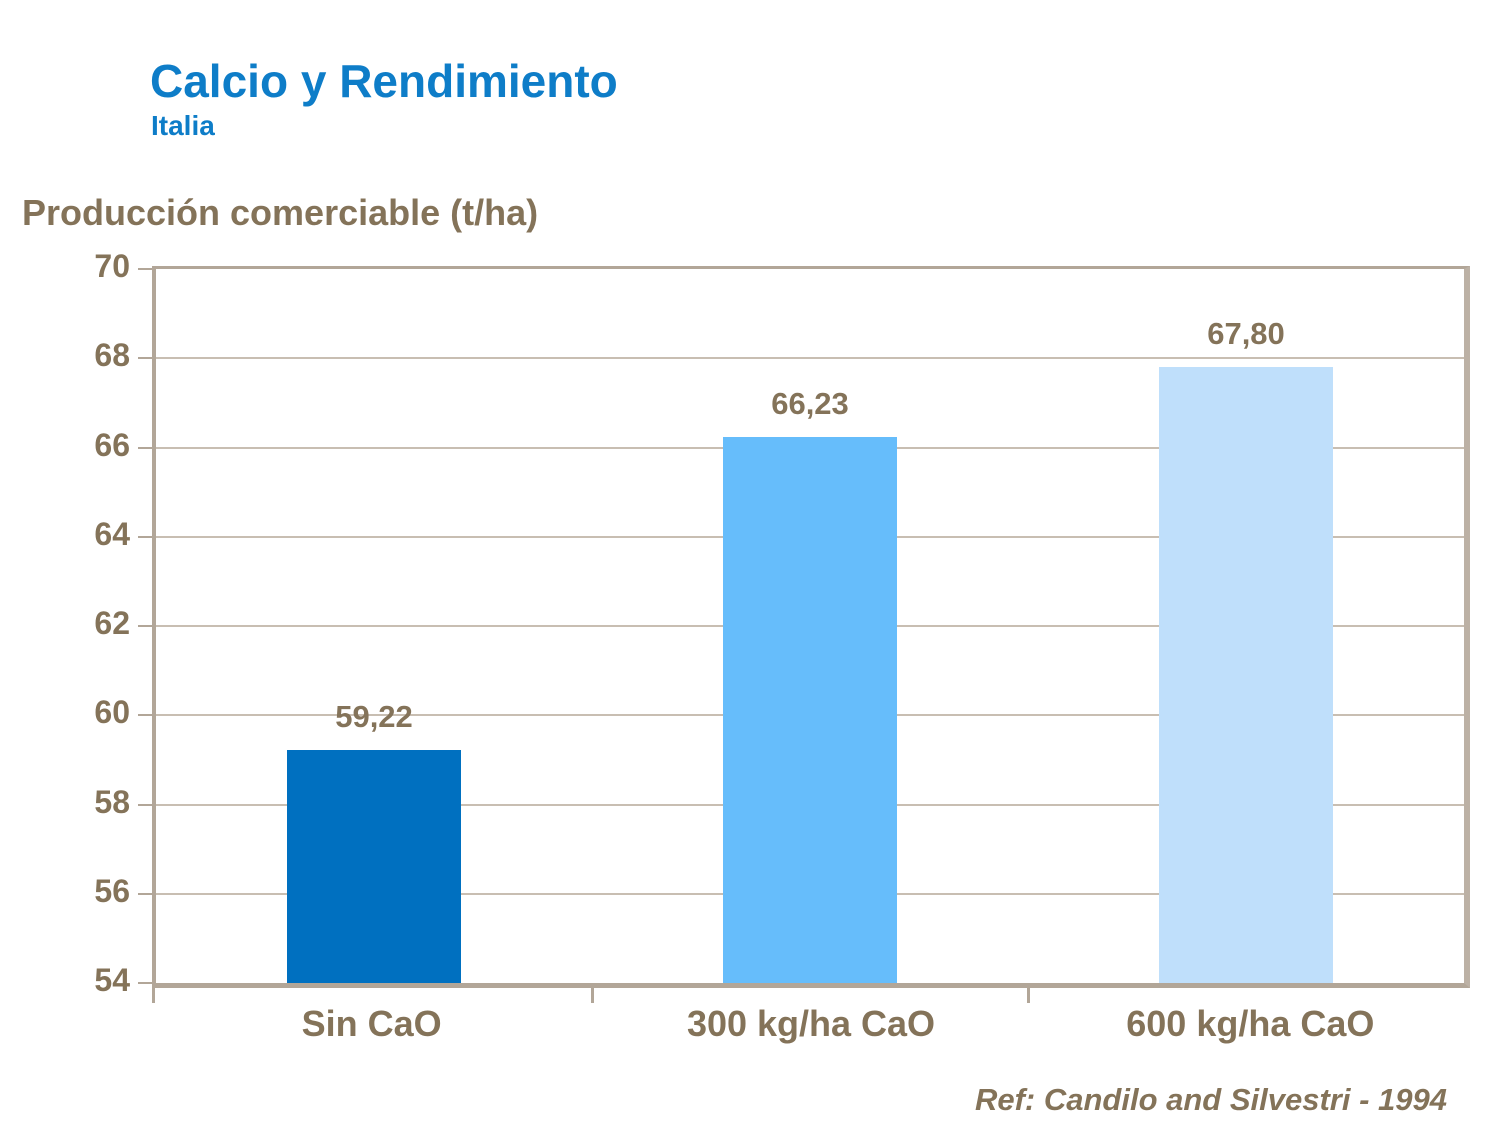 Image resolution: width=1500 pixels, height=1125 pixels. What do you see at coordinates (65, 623) in the screenshot?
I see `y-axis-labels: 54 56 58 60 62 64 66 68 70` at bounding box center [65, 623].